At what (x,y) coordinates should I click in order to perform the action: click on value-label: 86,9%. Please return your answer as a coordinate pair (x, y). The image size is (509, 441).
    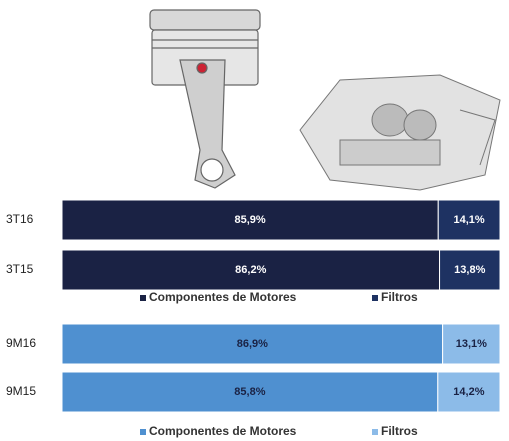
    Looking at the image, I should click on (252, 344).